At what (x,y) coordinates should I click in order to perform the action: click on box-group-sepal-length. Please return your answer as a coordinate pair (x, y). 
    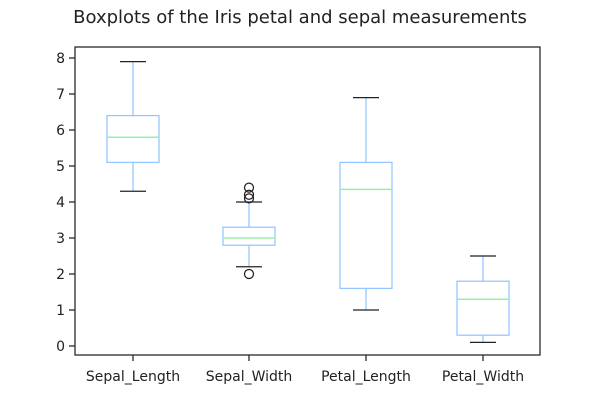
    Looking at the image, I should click on (133, 126).